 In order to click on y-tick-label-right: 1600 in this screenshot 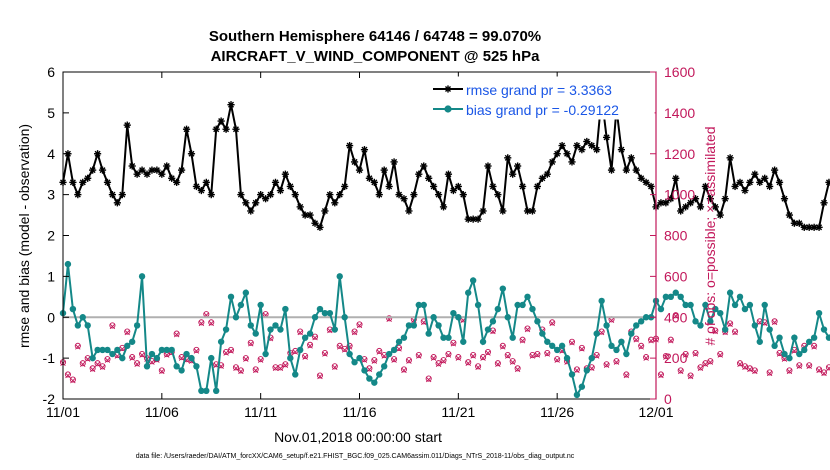, I will do `click(679, 72)`.